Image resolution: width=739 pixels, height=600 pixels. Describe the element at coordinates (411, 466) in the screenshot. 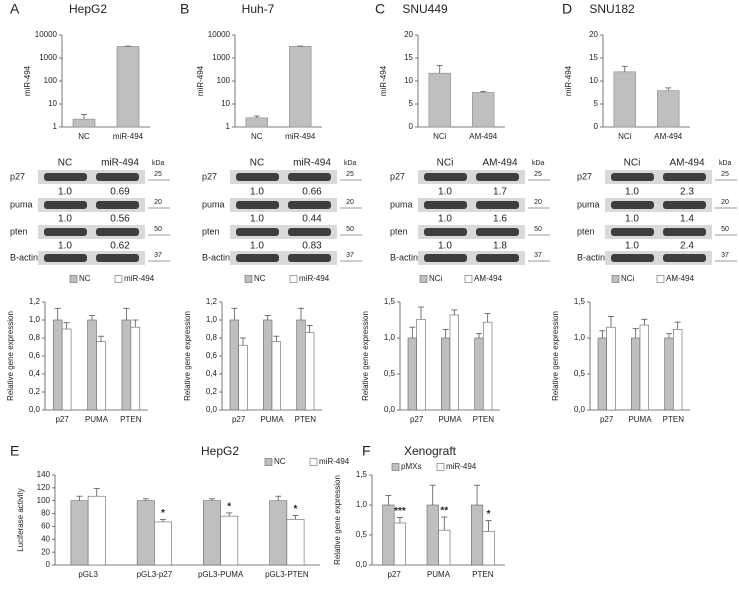

I see `legend-label: pMXs` at that location.